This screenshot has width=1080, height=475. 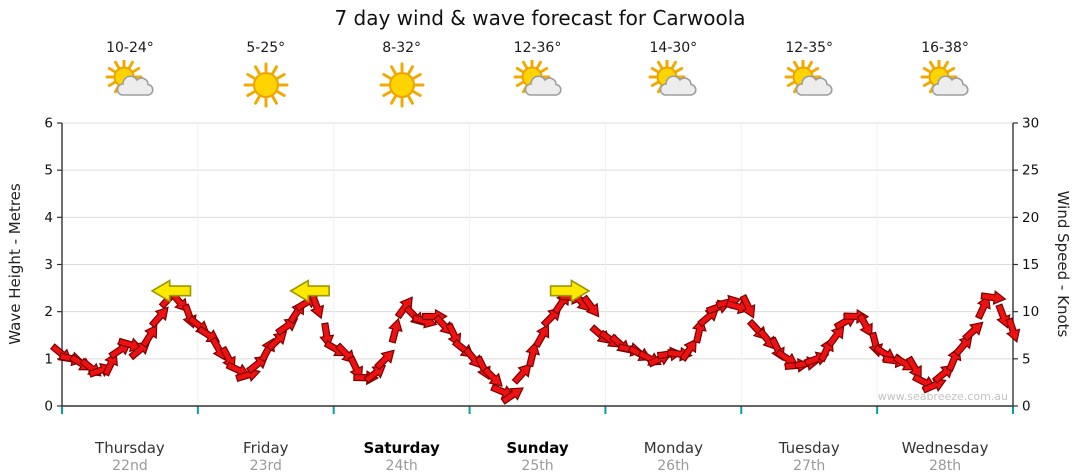 I want to click on left-axis-tick-label: 3, so click(x=48, y=265).